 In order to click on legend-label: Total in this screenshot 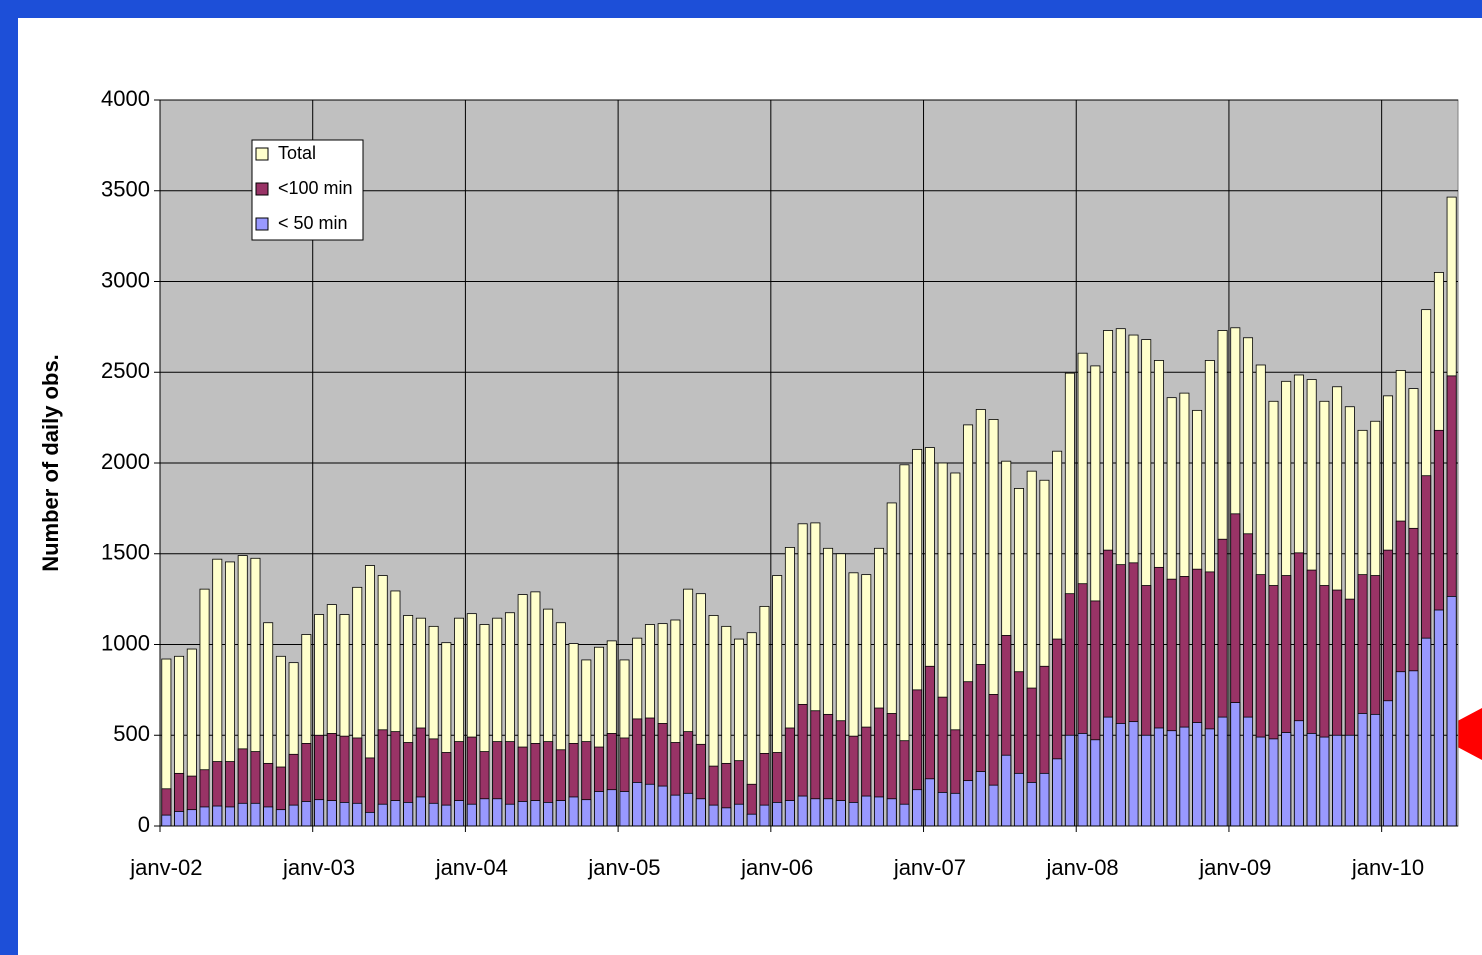, I will do `click(297, 153)`.